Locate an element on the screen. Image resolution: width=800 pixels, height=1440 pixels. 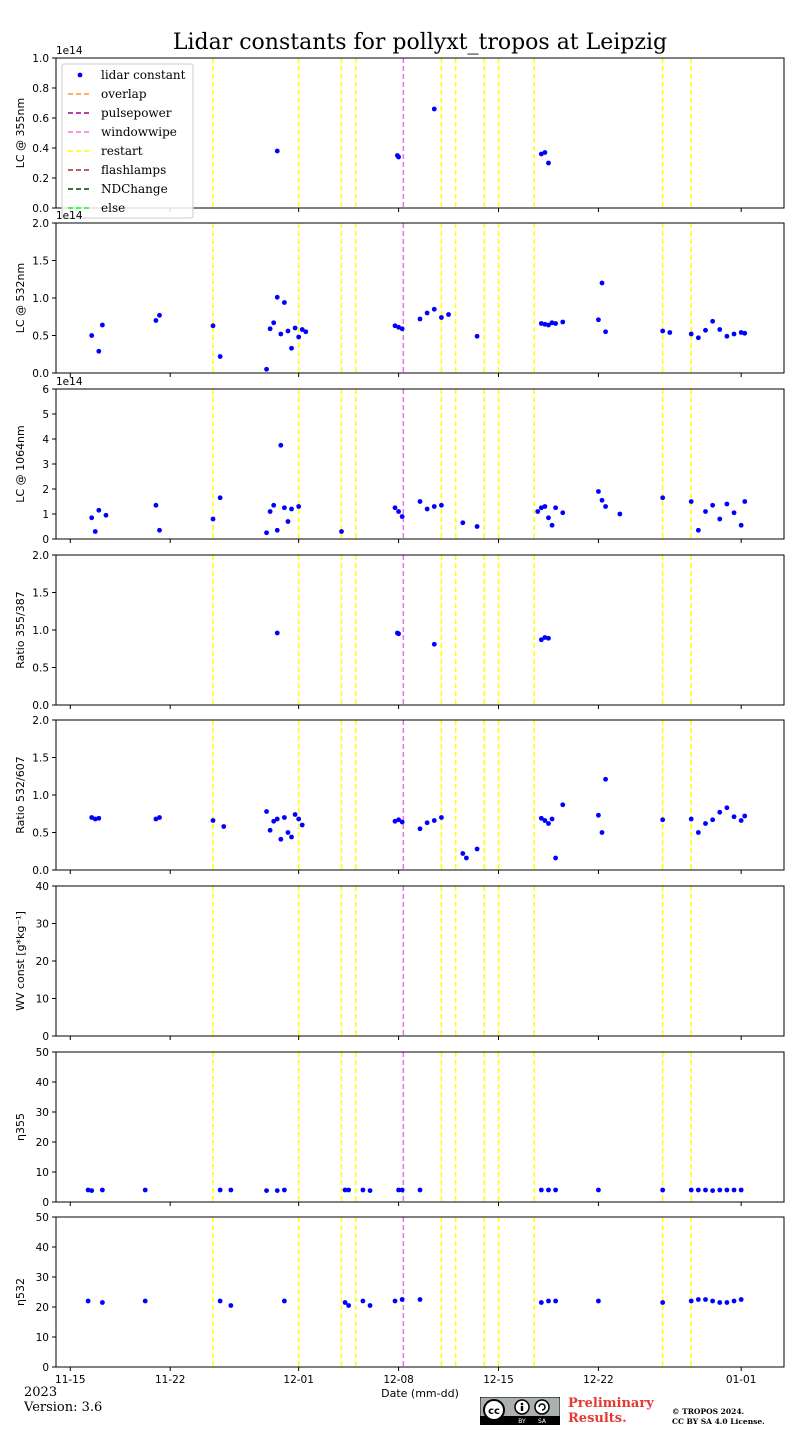
legend-entry-label: windowwipe is located at coordinates (139, 132).